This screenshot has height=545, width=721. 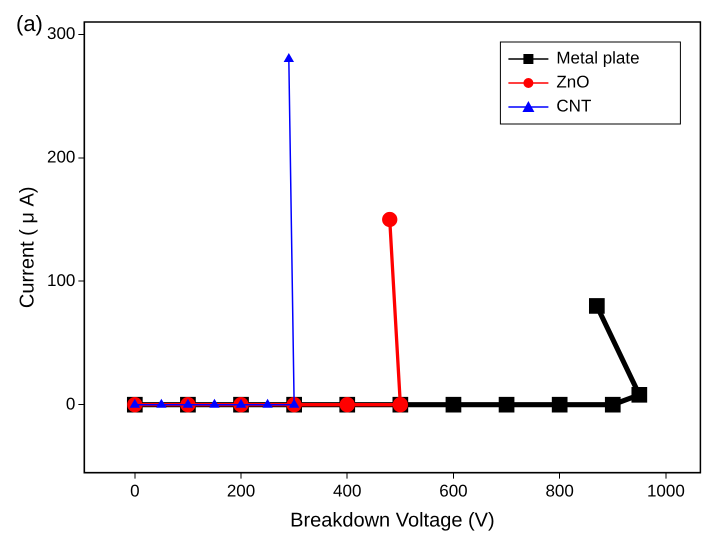 What do you see at coordinates (665, 490) in the screenshot?
I see `x-tick-label: 1000` at bounding box center [665, 490].